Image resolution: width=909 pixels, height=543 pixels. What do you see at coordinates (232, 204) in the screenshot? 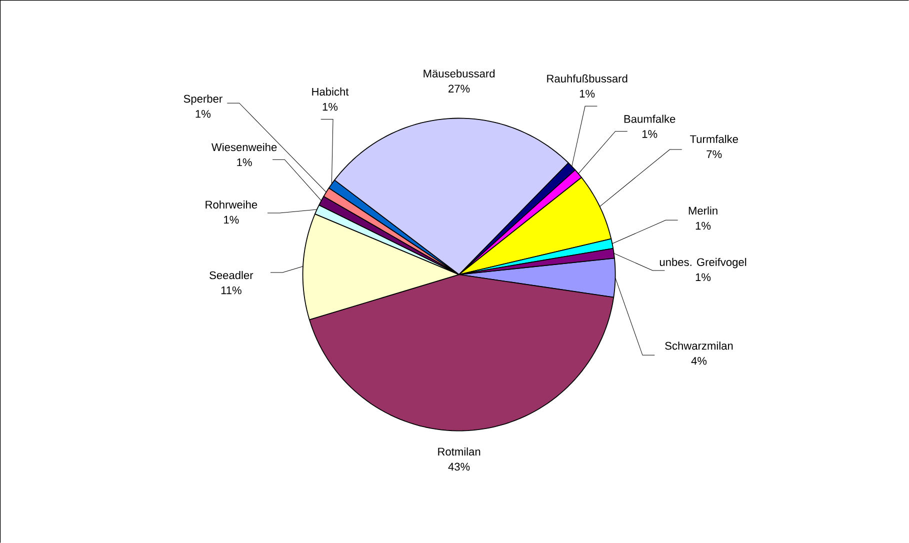
I see `slice-label: Rohrweihe` at bounding box center [232, 204].